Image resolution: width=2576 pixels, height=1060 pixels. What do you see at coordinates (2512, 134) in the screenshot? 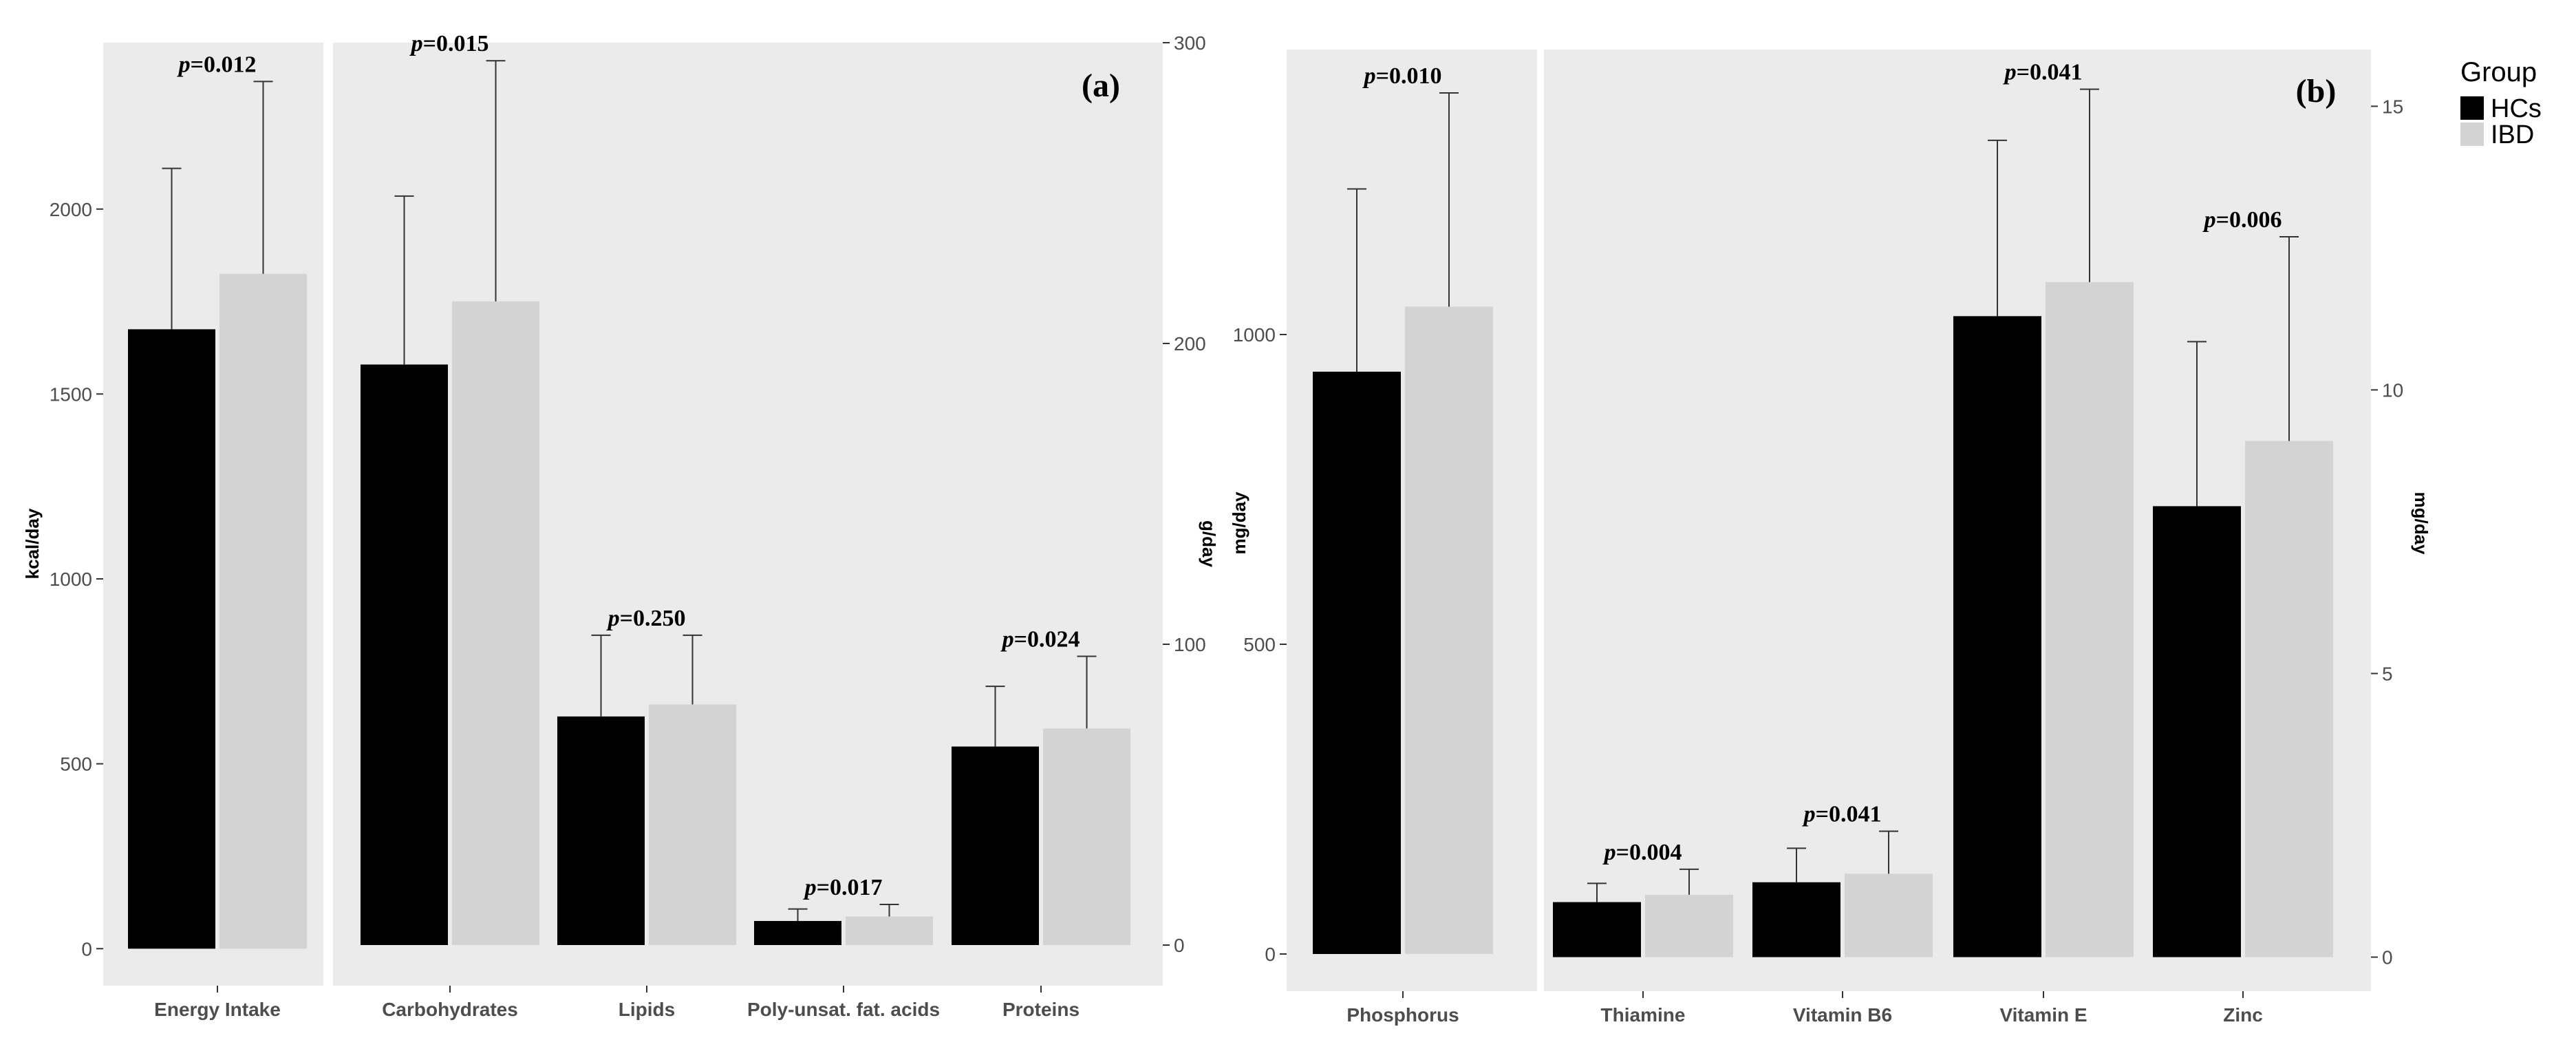
I see `legend-label-ibd: IBD` at bounding box center [2512, 134].